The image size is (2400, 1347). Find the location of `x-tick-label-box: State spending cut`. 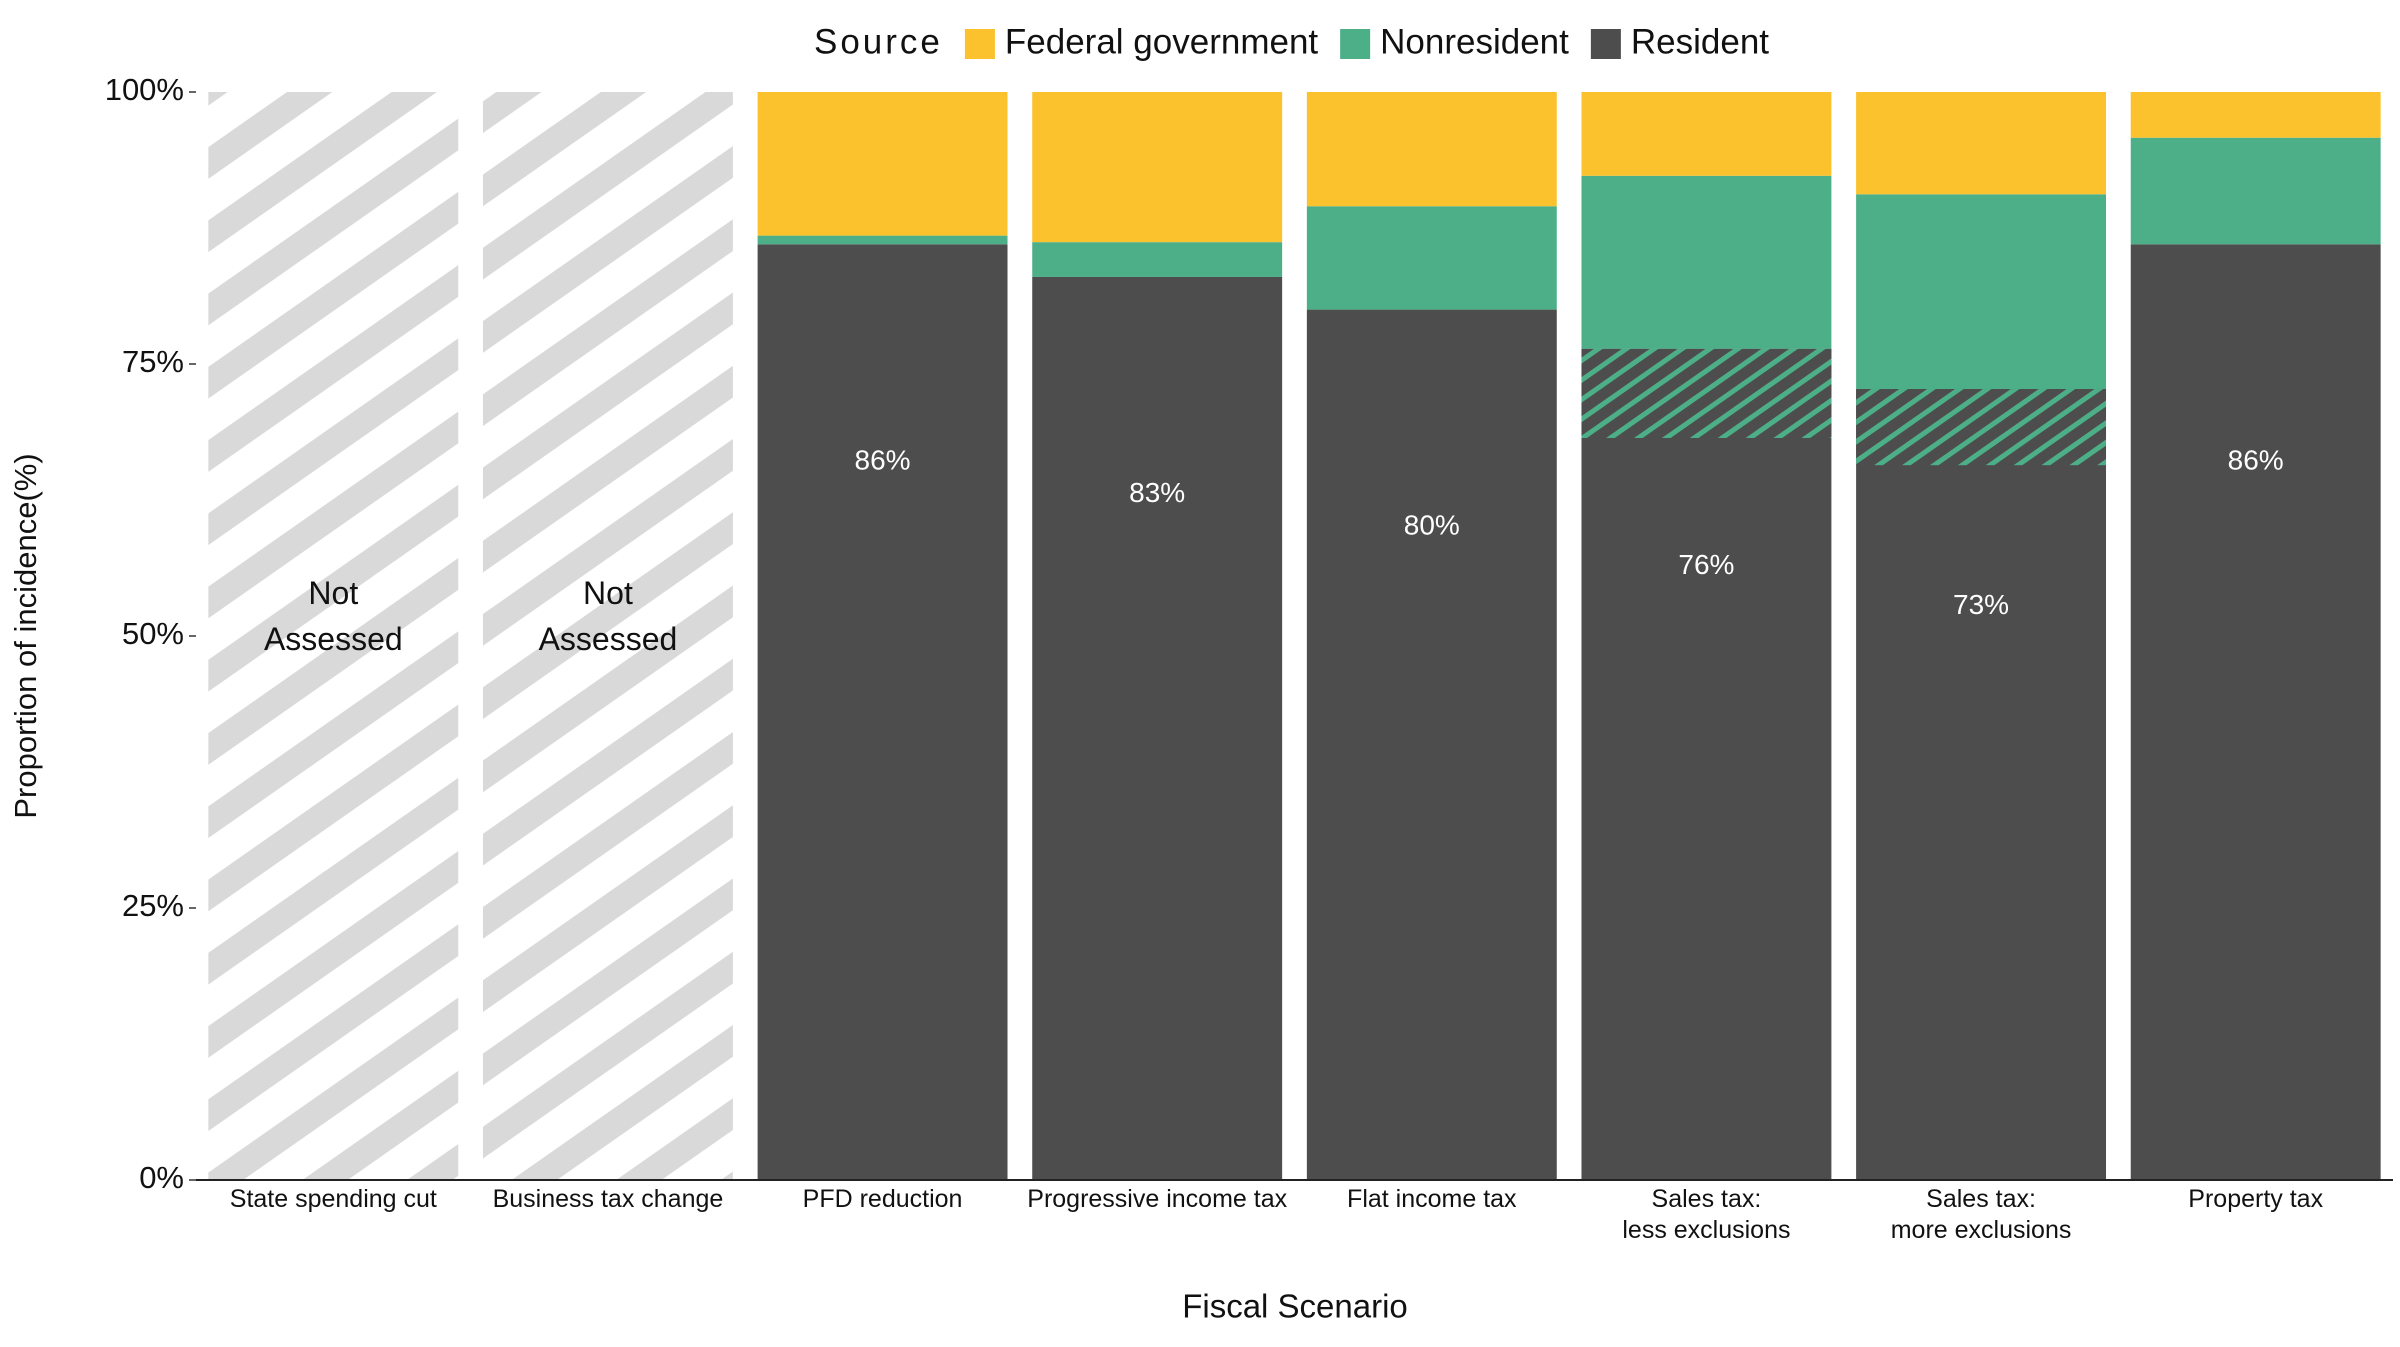

x-tick-label-box: State spending cut is located at coordinates (333, 1199).